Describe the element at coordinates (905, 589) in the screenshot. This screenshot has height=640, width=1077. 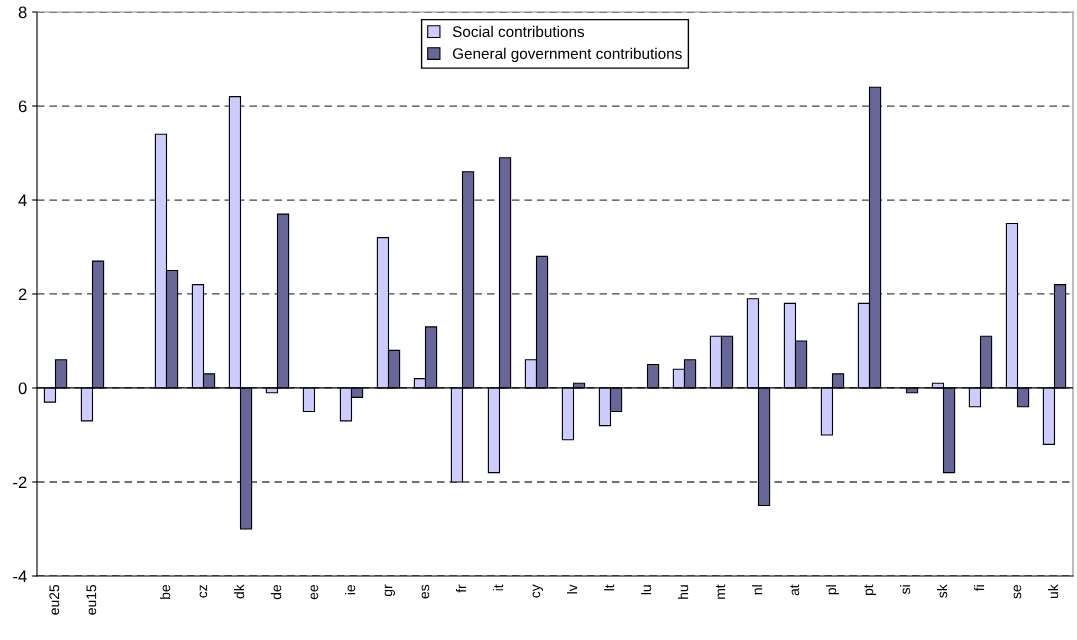
I see `x-tick-label: si` at that location.